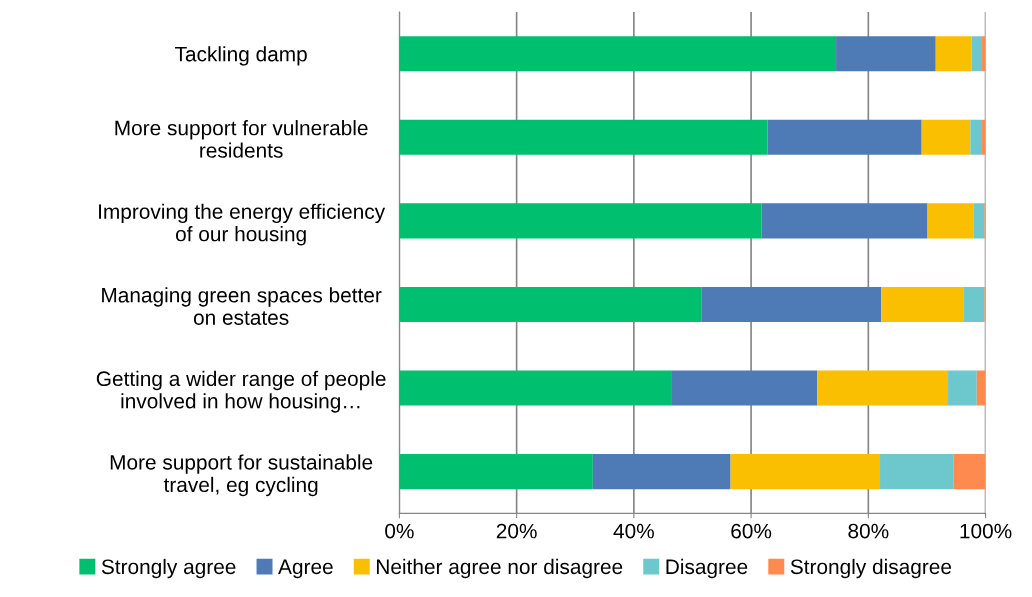 This screenshot has height=597, width=1032. What do you see at coordinates (500, 568) in the screenshot?
I see `legend-label: Neither agree nor disagree` at bounding box center [500, 568].